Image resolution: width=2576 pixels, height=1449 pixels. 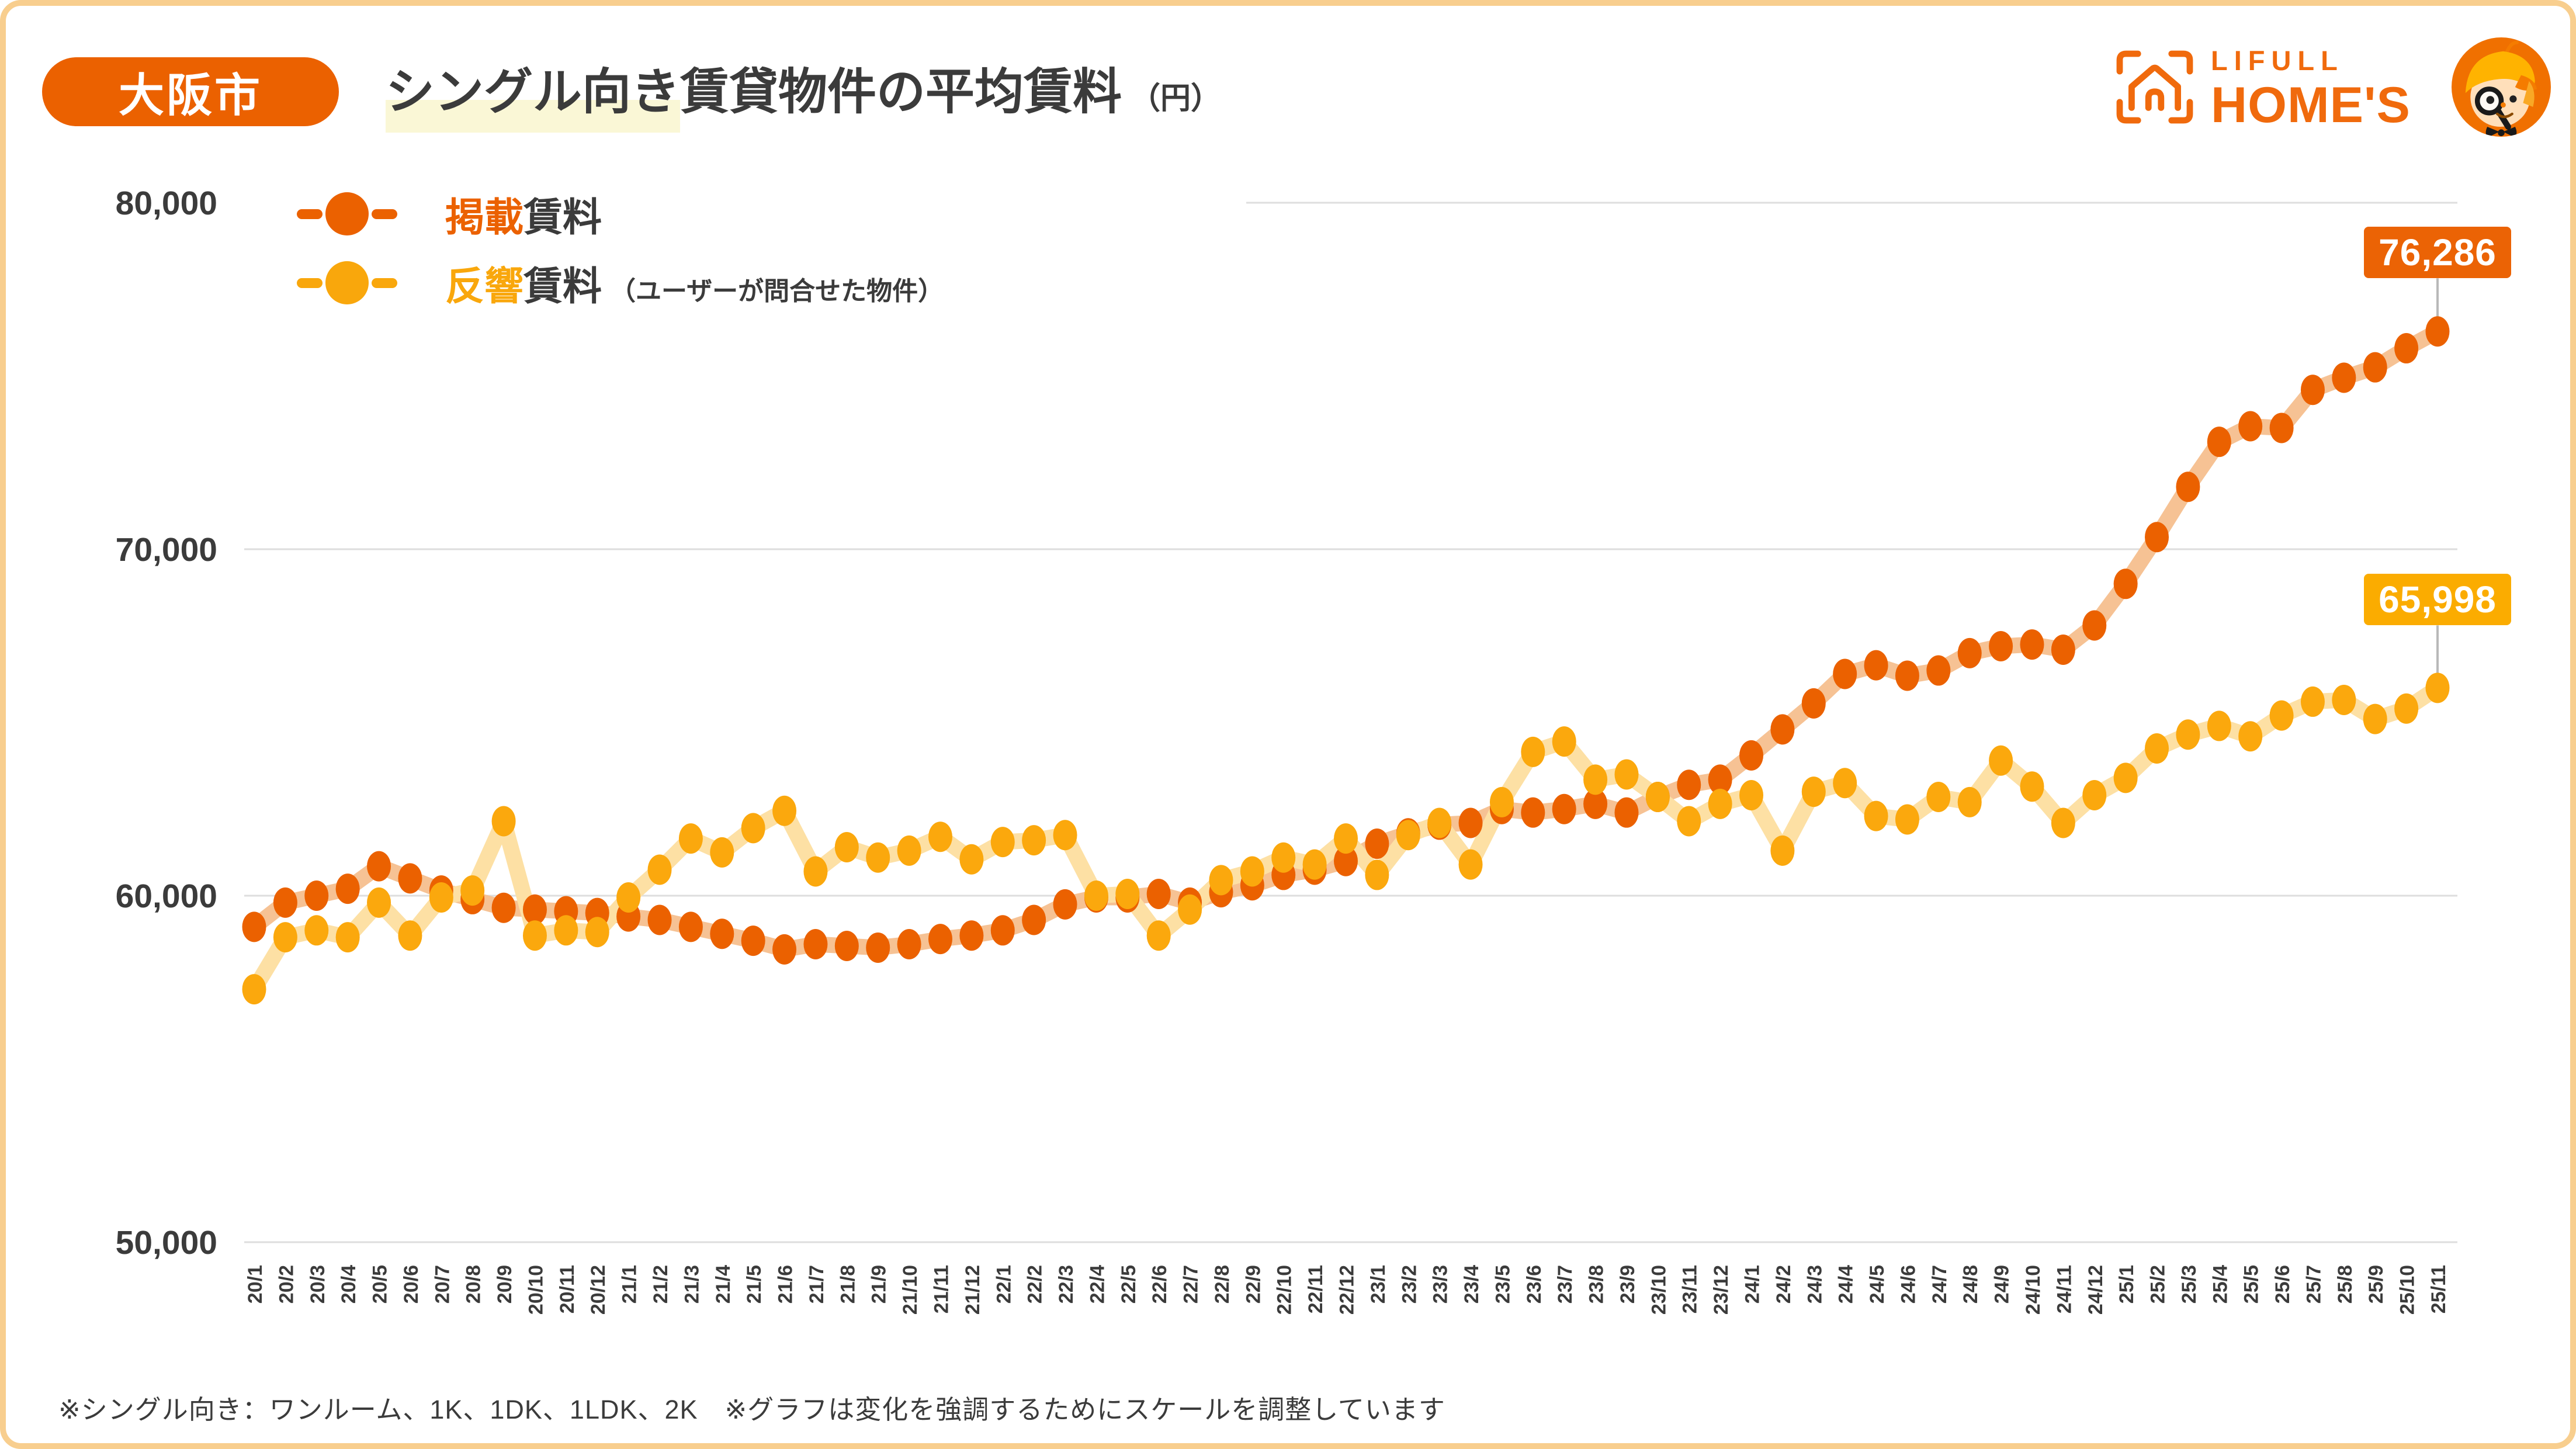 I want to click on svg-text: 20/11, so click(x=567, y=1289).